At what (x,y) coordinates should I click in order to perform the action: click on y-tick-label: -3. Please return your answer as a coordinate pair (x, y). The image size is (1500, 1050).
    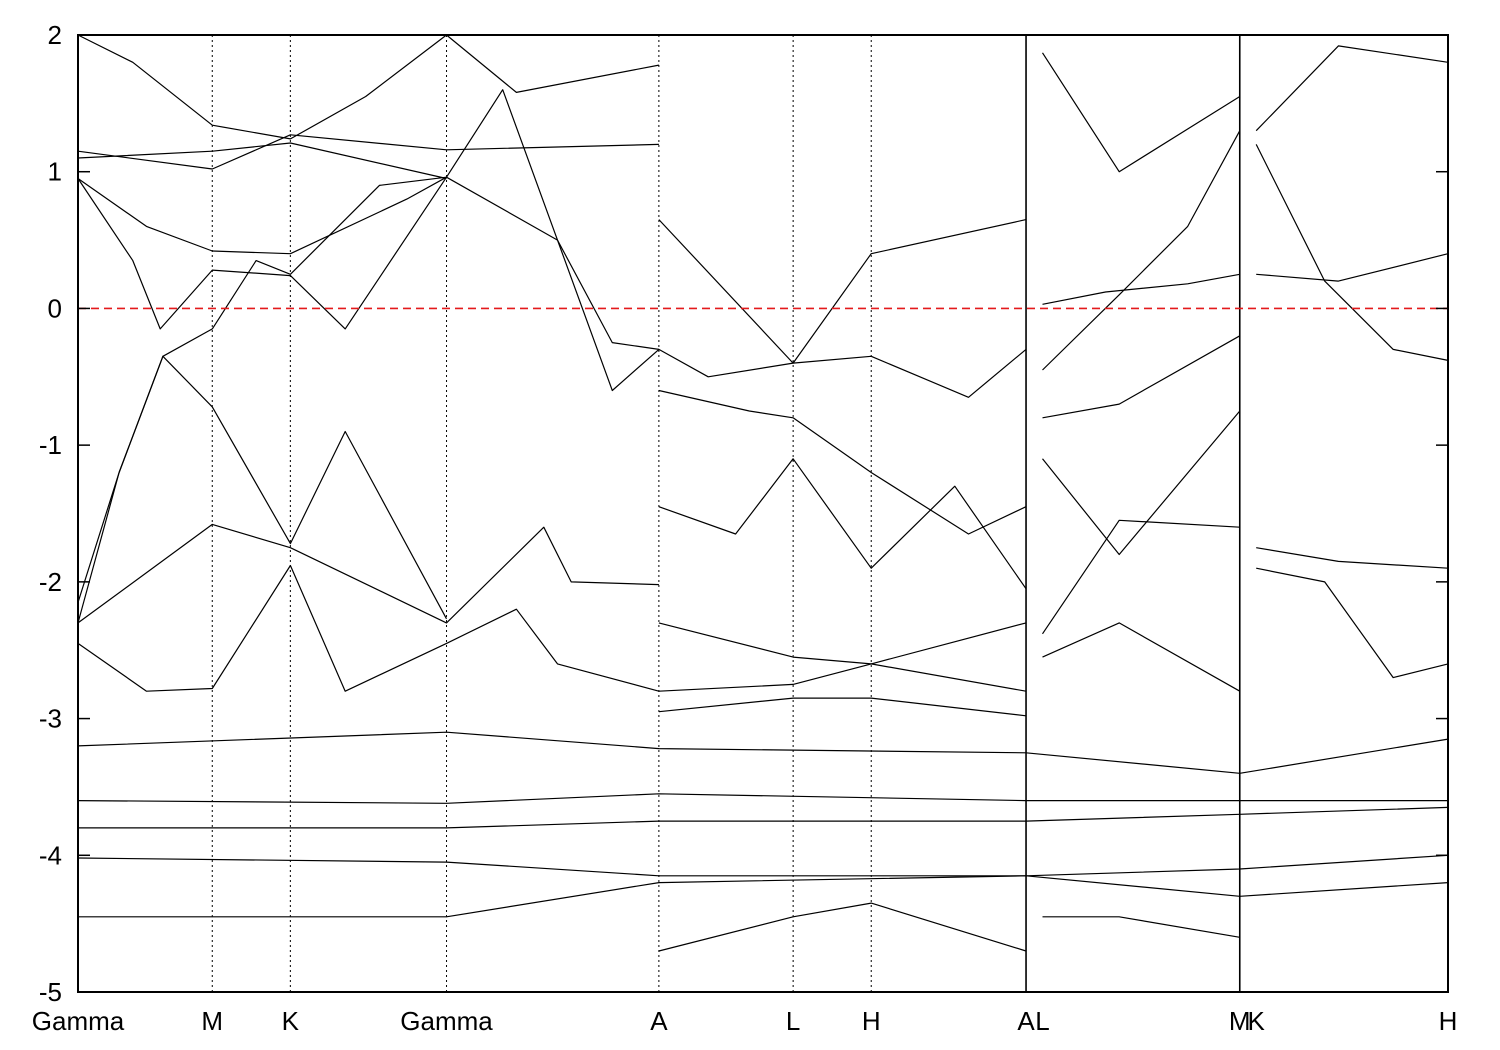
    Looking at the image, I should click on (50, 719).